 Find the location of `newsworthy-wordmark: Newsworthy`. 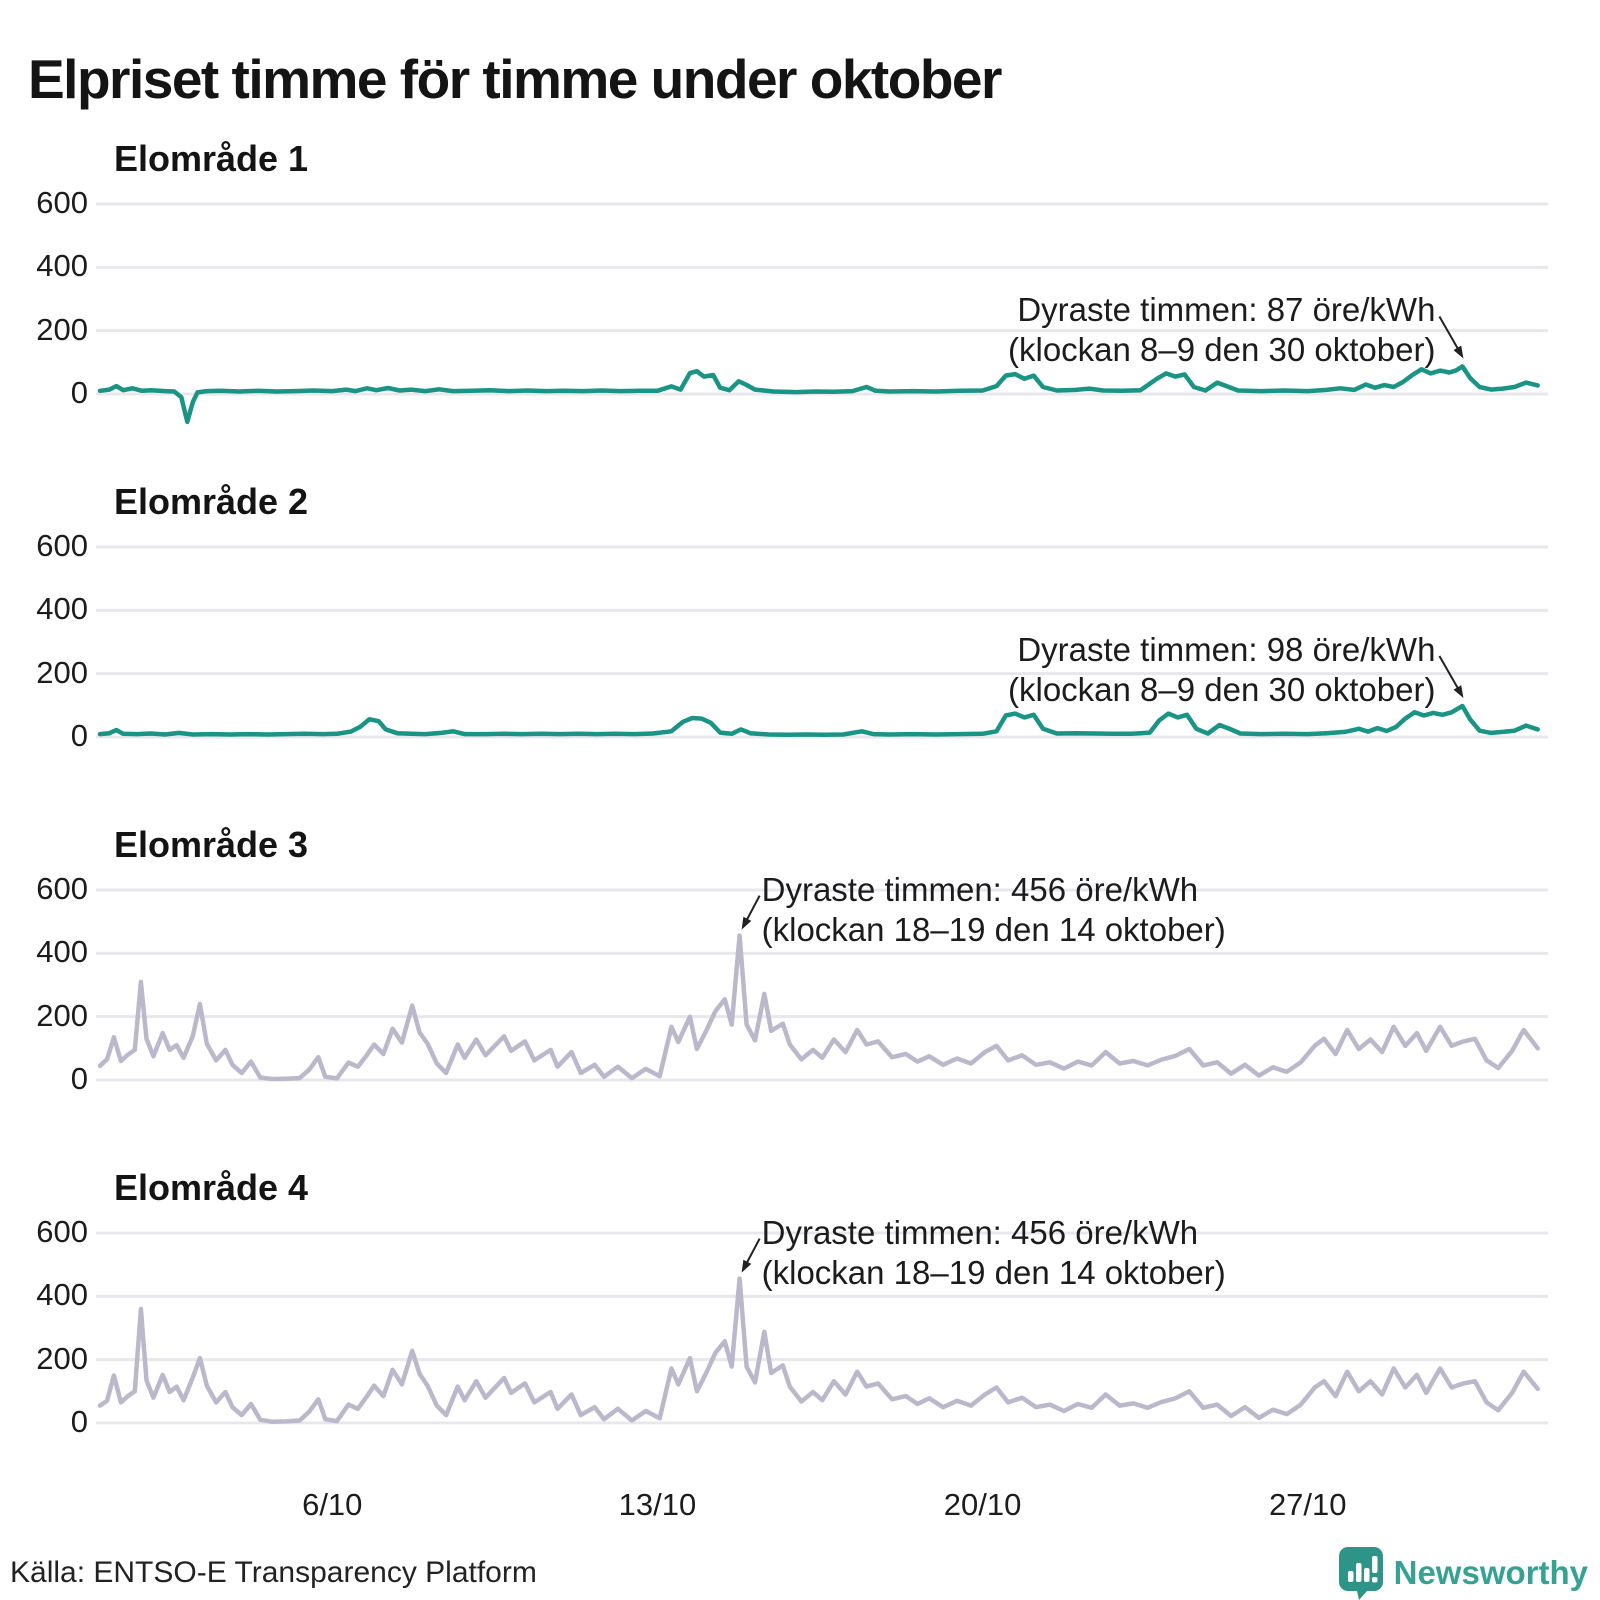

newsworthy-wordmark: Newsworthy is located at coordinates (1490, 1572).